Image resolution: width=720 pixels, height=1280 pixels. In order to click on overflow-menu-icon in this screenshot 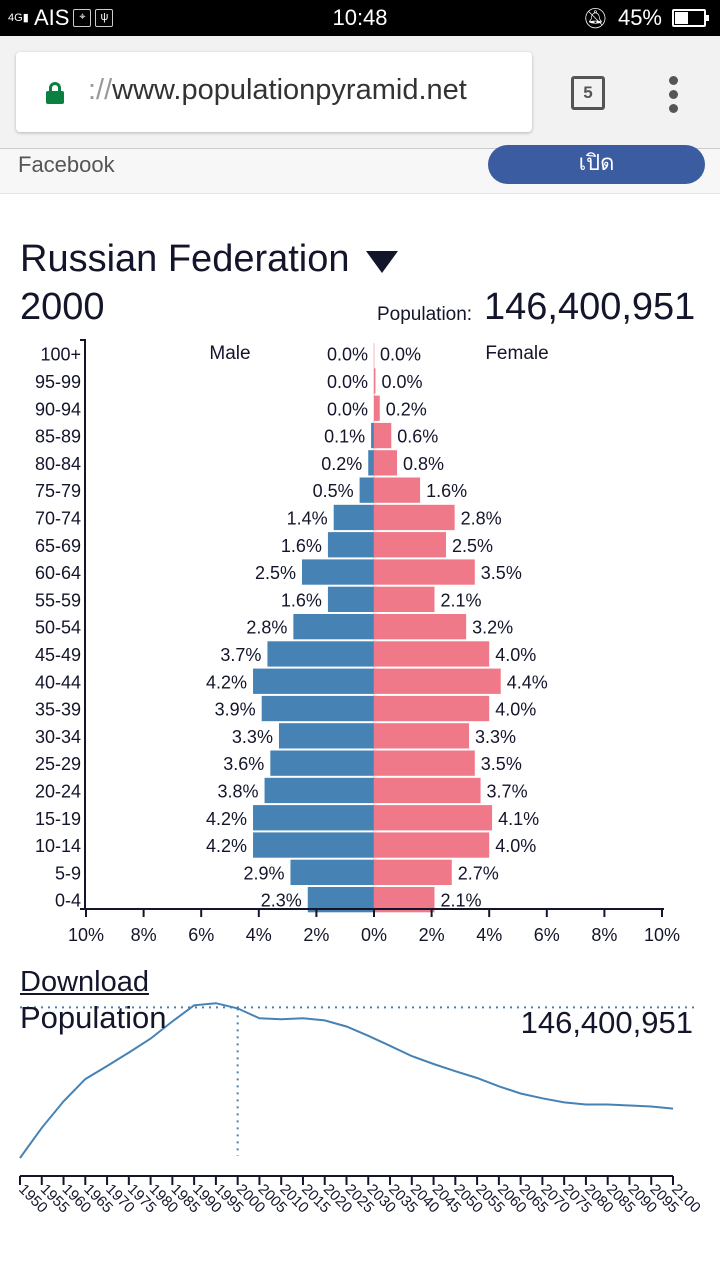, I will do `click(674, 94)`.